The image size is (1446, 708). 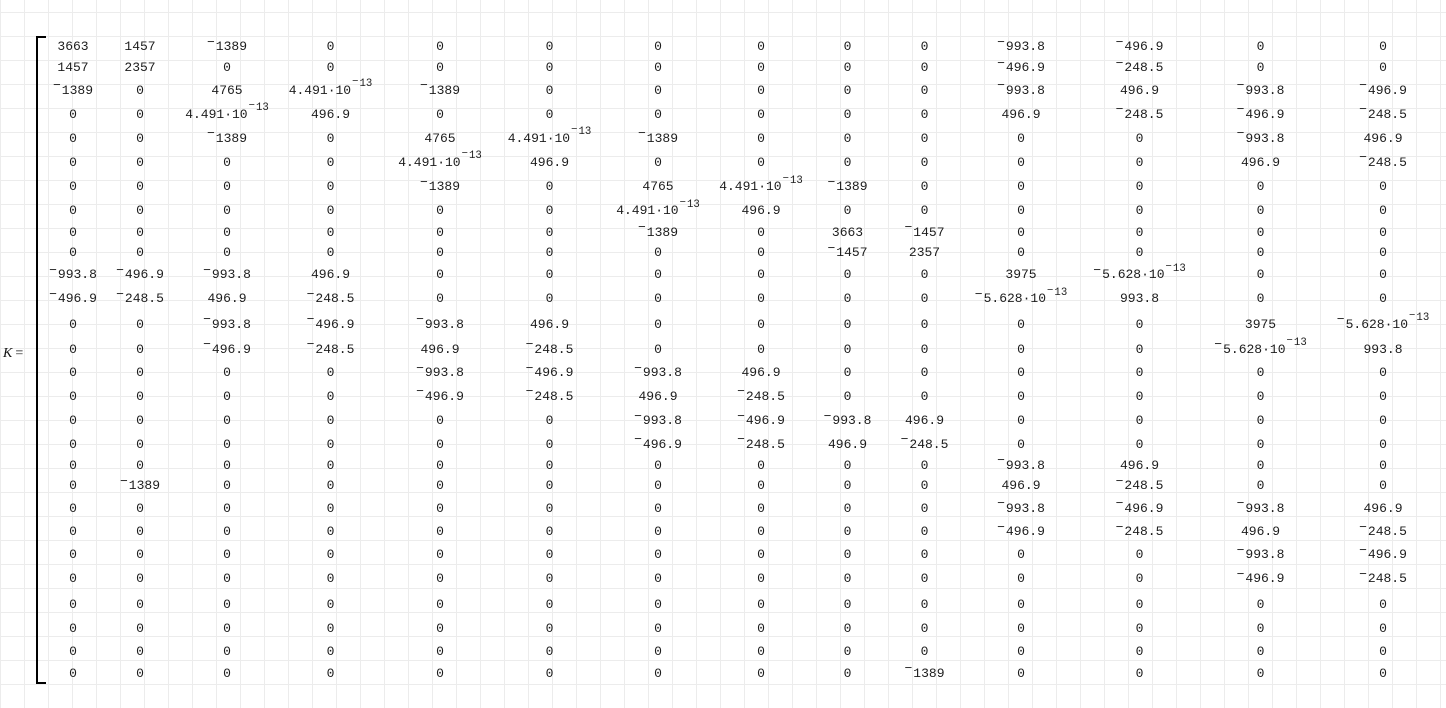 I want to click on variable-name: K, so click(x=8, y=353).